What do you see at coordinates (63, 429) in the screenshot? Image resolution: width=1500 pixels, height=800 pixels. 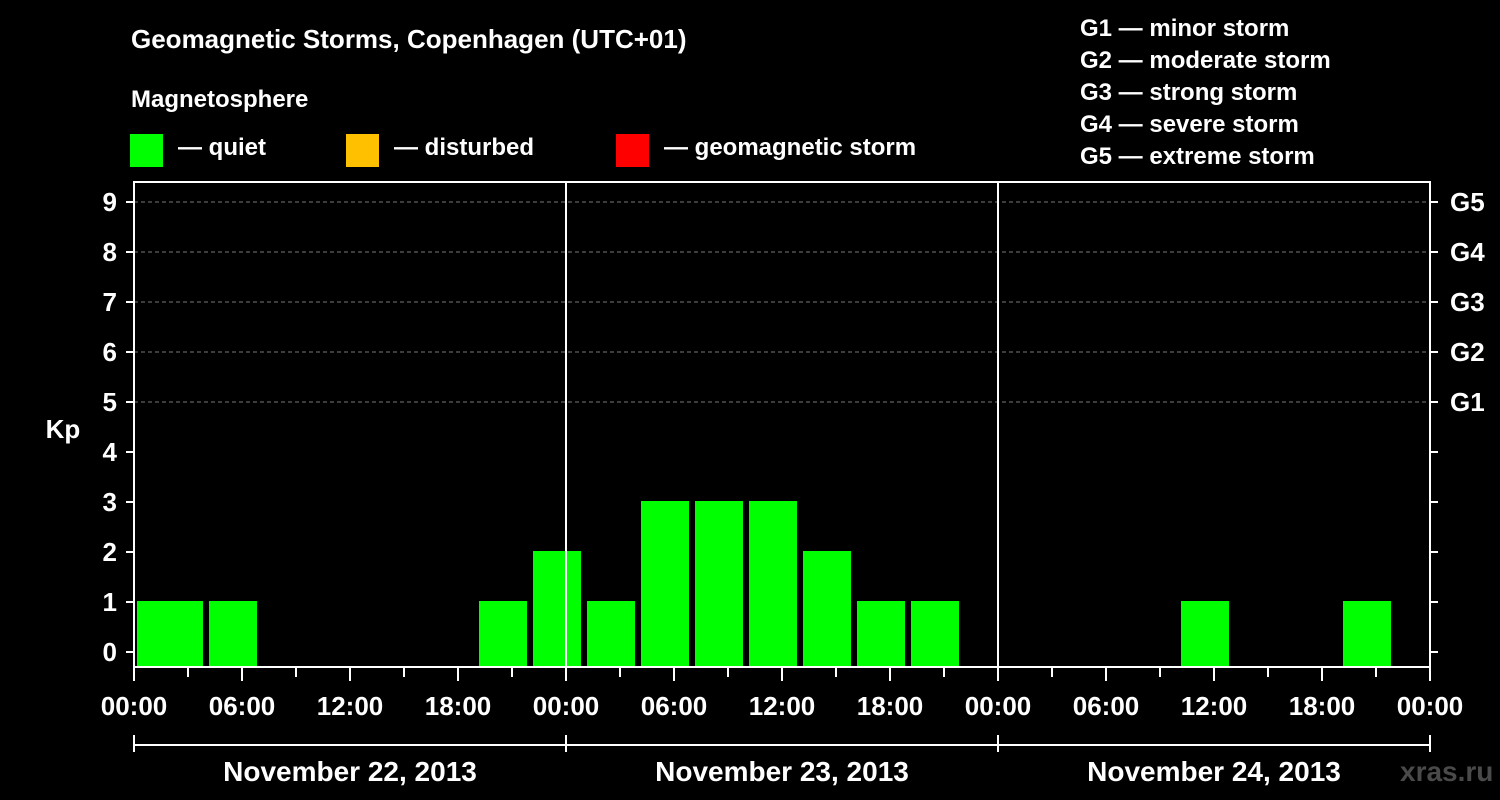 I see `y-axis-label: Kp` at bounding box center [63, 429].